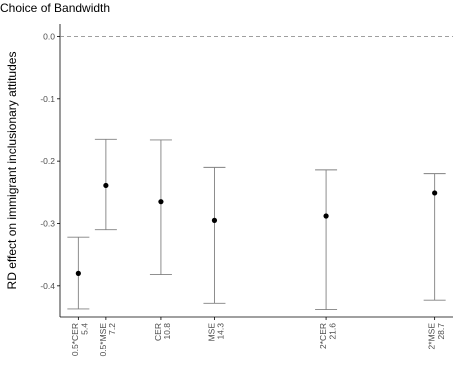  I want to click on x-tick-label-name: 2*MSE, so click(432, 336).